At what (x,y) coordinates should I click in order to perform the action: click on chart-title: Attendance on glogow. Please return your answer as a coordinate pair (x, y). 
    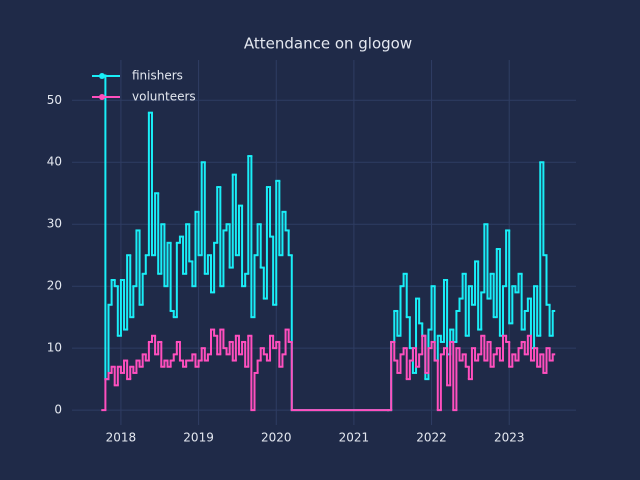
    Looking at the image, I should click on (328, 44).